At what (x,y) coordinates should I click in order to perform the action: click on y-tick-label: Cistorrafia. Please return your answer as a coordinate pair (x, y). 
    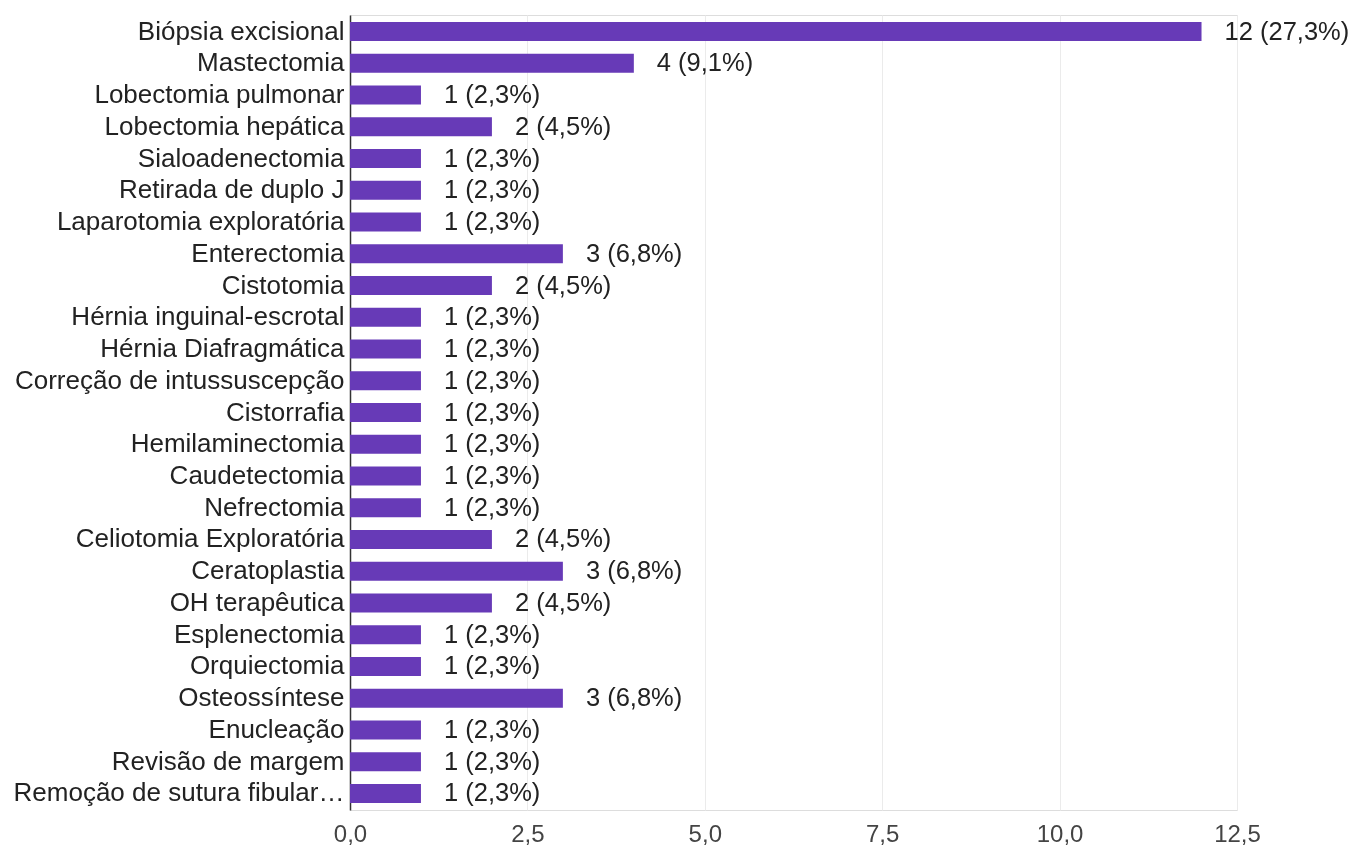
    Looking at the image, I should click on (286, 411).